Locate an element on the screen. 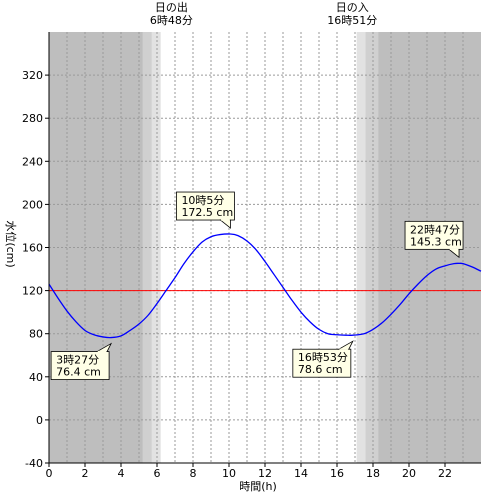 This screenshot has width=496, height=500. y-tick-label: 160 is located at coordinates (32, 248).